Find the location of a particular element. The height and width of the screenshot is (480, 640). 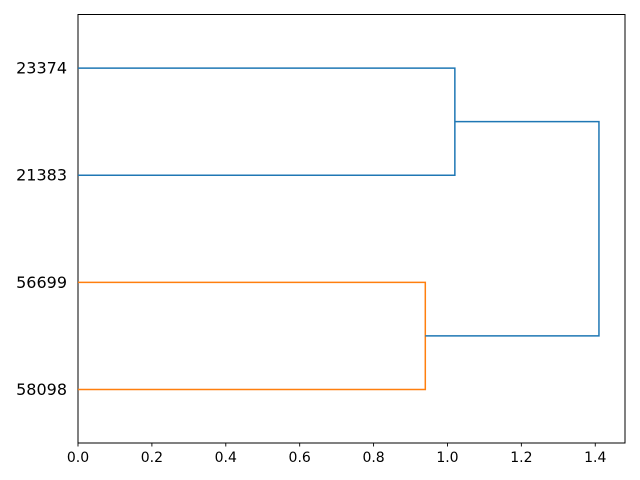

leaf-label: 58098 is located at coordinates (41, 389).